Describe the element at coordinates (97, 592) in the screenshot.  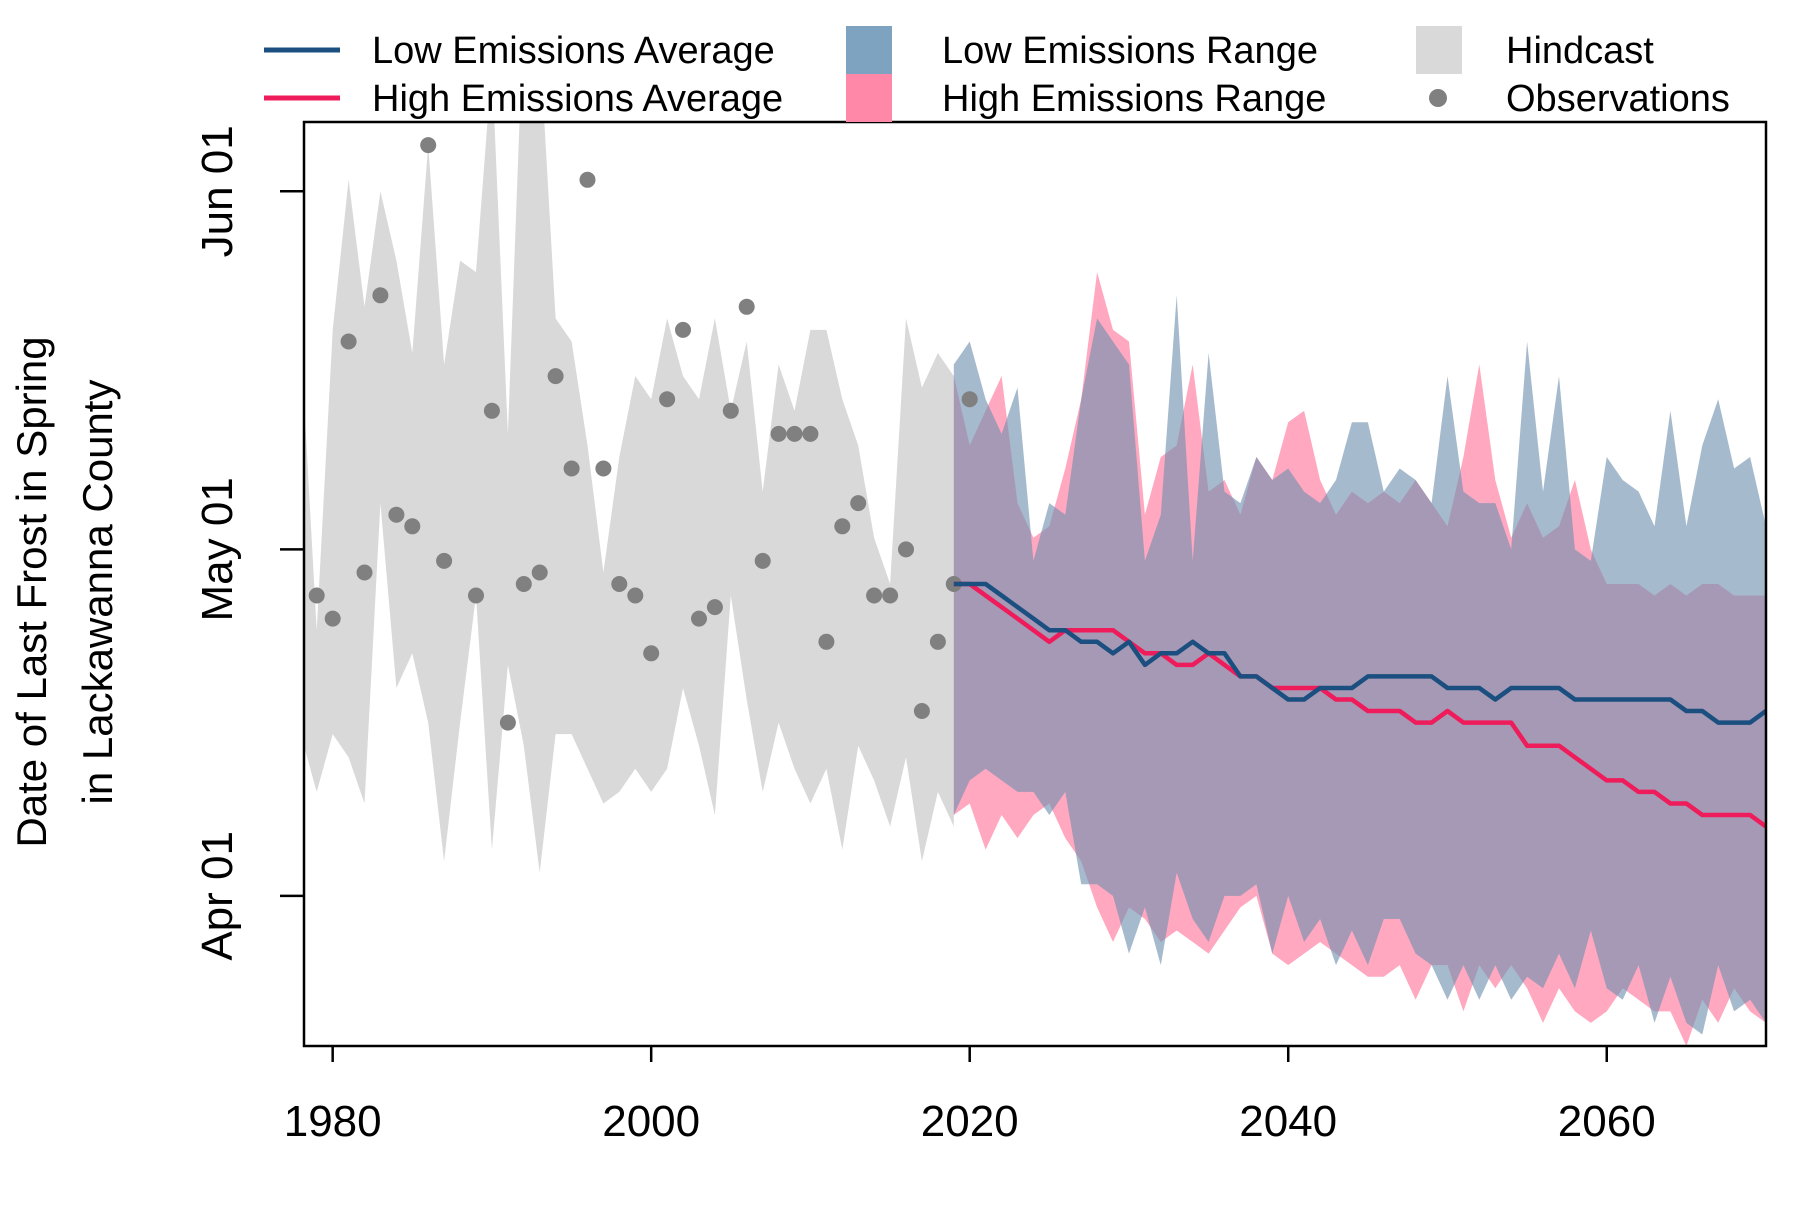
I see `y-axis-title-line: in Lackawanna County` at that location.